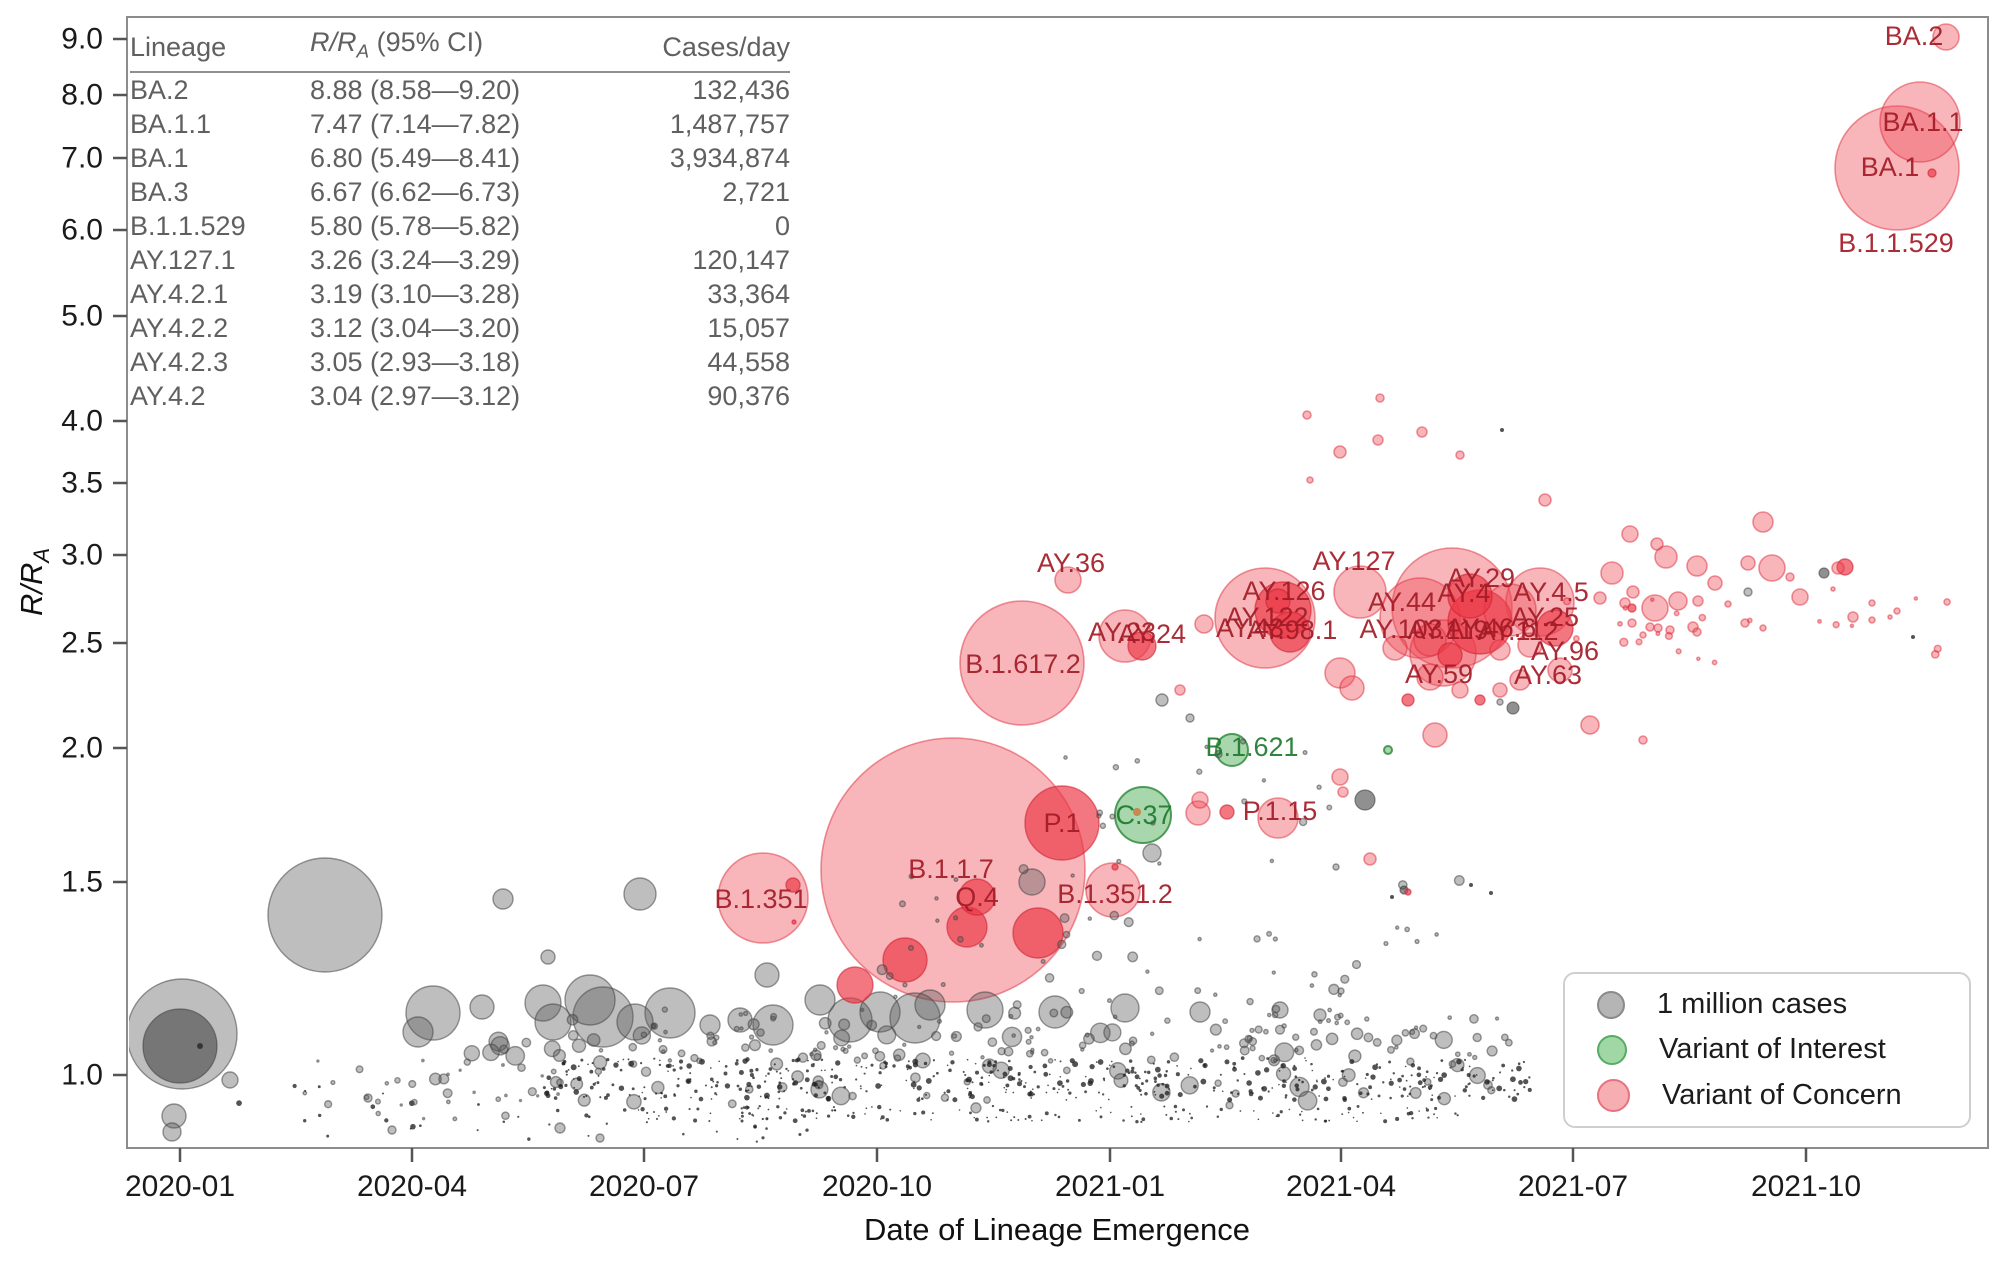 Image resolution: width=2000 pixels, height=1262 pixels. What do you see at coordinates (729, 124) in the screenshot?
I see `table-cell: 1,487,757` at bounding box center [729, 124].